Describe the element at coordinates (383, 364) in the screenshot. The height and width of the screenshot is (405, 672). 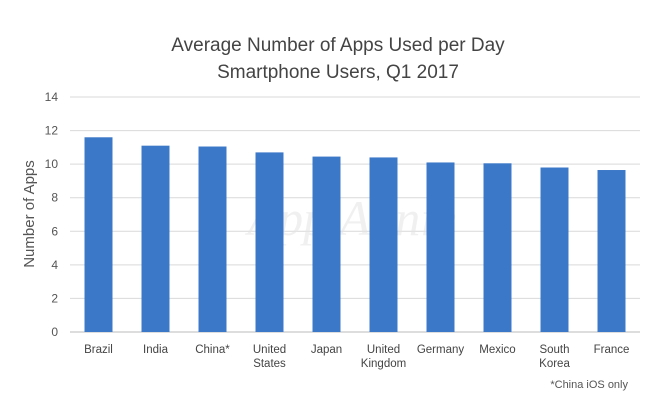
I see `x-tick-label-line: Kingdom` at that location.